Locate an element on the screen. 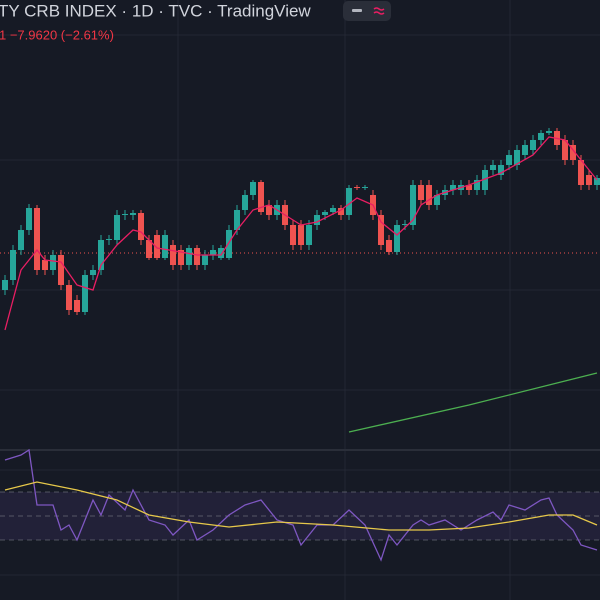 The height and width of the screenshot is (600, 600). change-text: 1 −7.9620 (−2.61%) is located at coordinates (57, 34).